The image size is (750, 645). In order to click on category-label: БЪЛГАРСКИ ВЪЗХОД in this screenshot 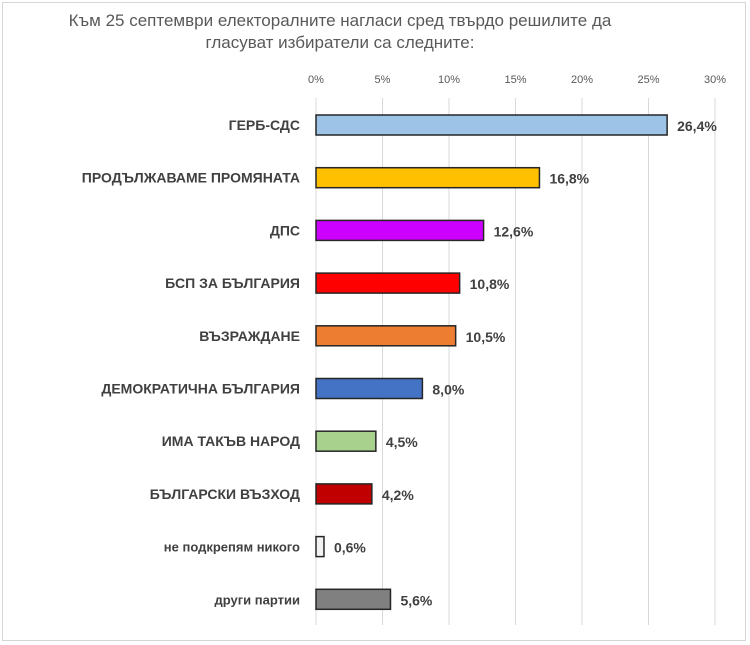, I will do `click(225, 494)`.